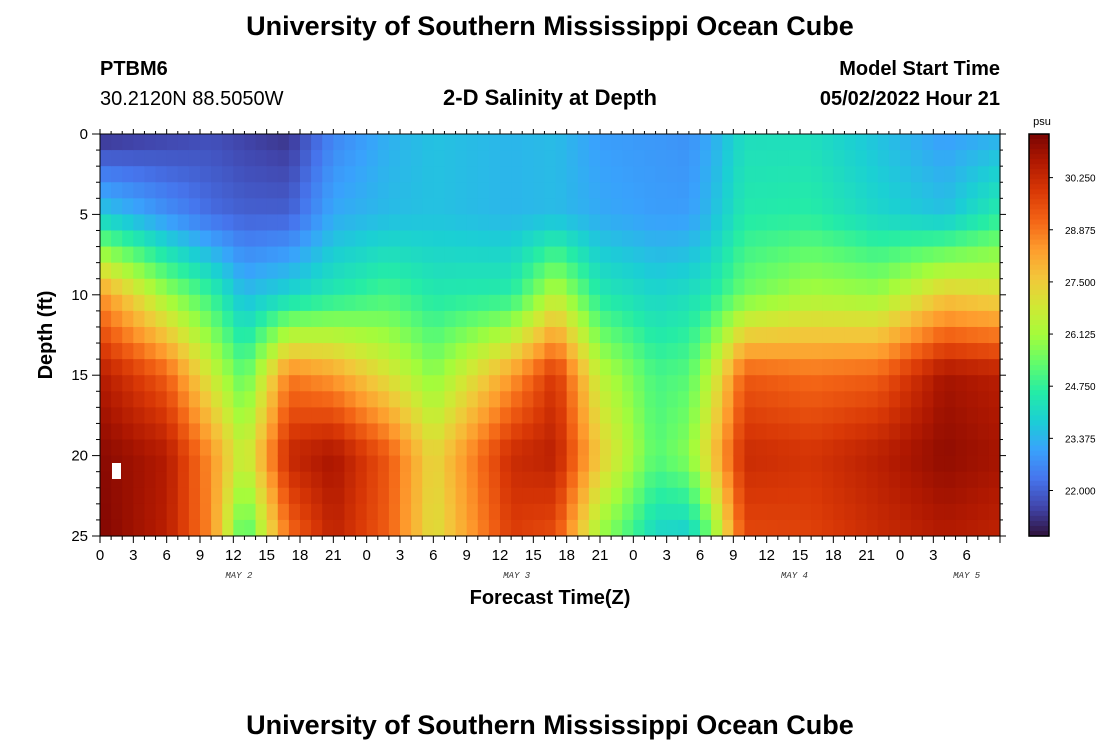  I want to click on x-tick-label: 9, so click(733, 555).